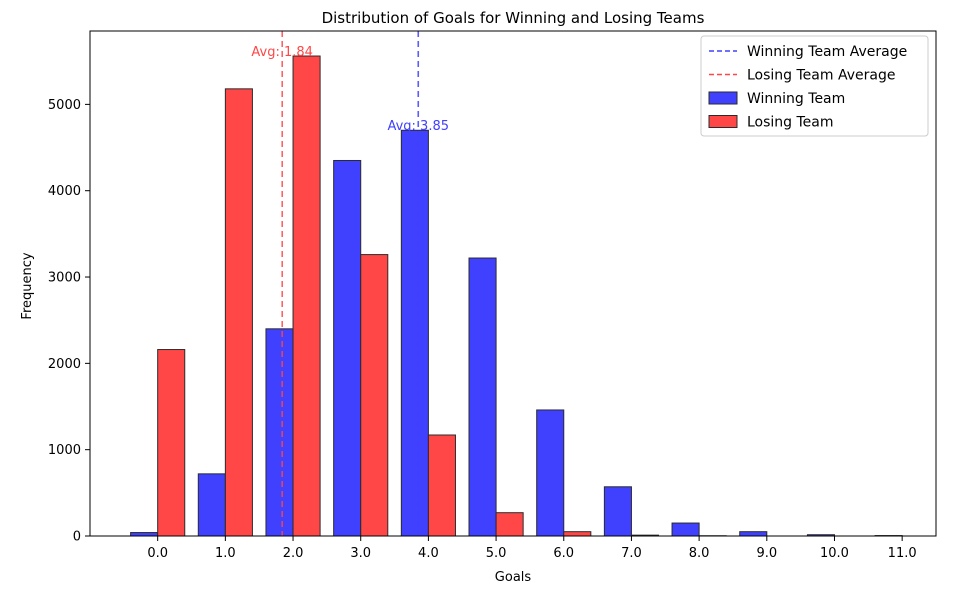  Describe the element at coordinates (64, 364) in the screenshot. I see `y-tick-label: 2000` at that location.